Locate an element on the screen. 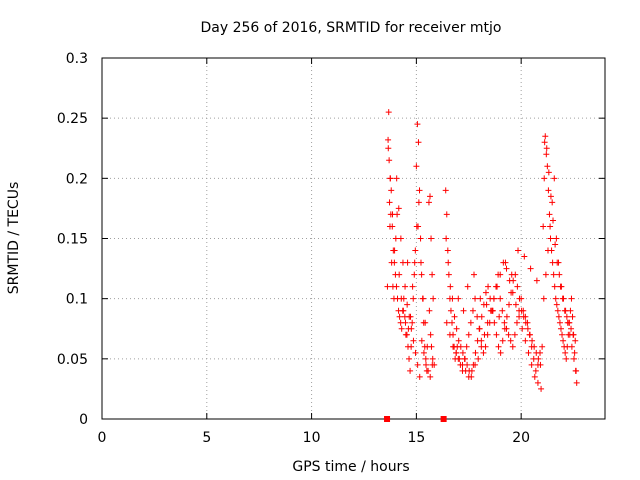  zero-marker is located at coordinates (443, 419).